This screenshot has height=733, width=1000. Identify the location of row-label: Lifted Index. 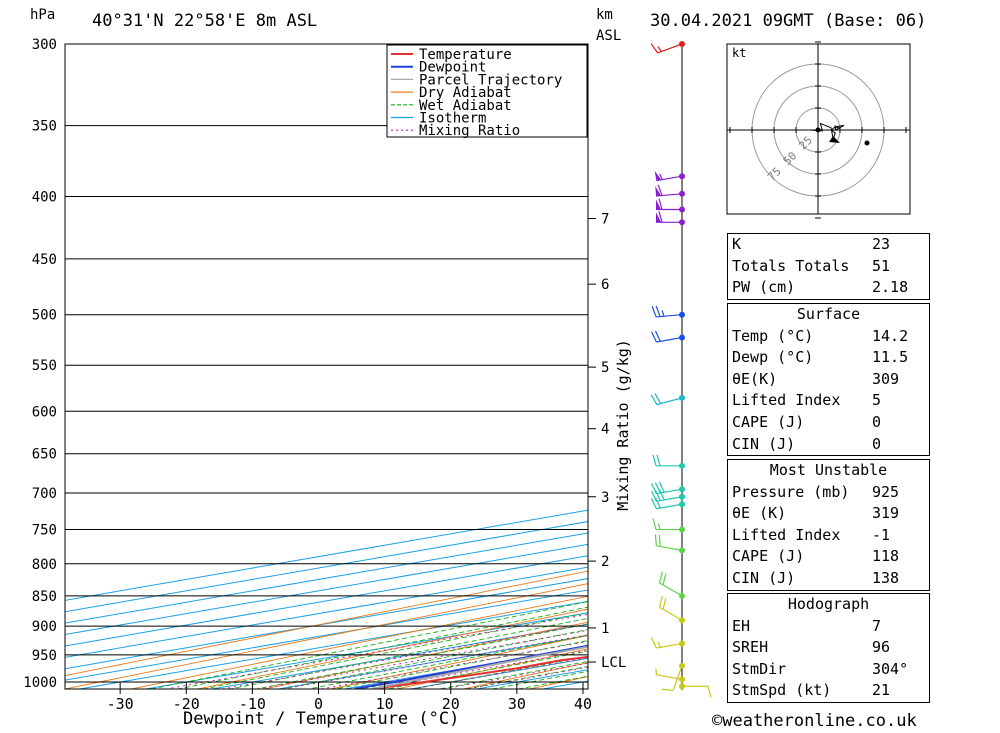
(786, 534).